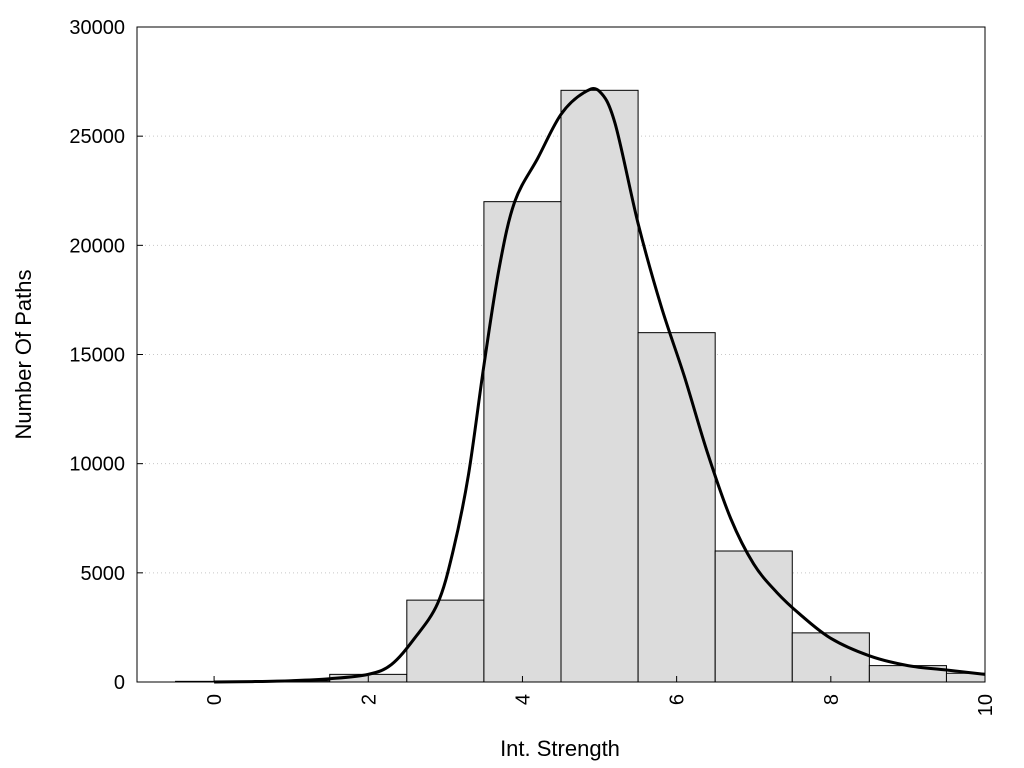 This screenshot has width=1024, height=768. Describe the element at coordinates (97, 28) in the screenshot. I see `y-tick-label: 30000` at that location.